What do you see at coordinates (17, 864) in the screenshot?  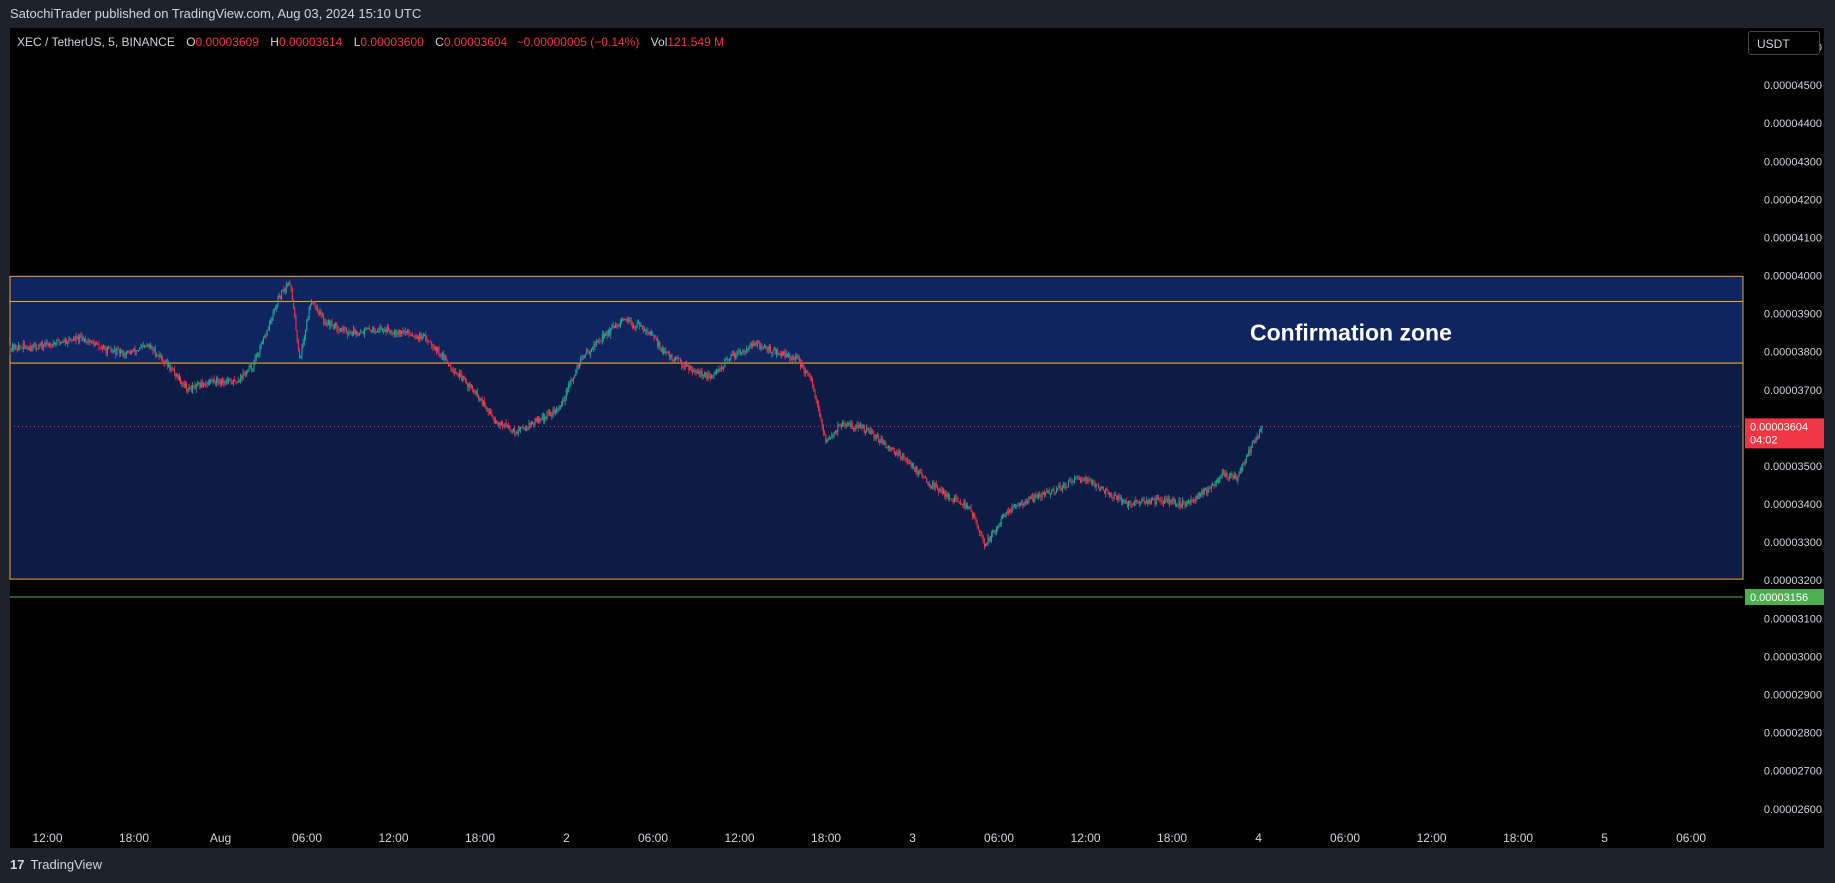 I see `tradingview-logo-icon: 17` at bounding box center [17, 864].